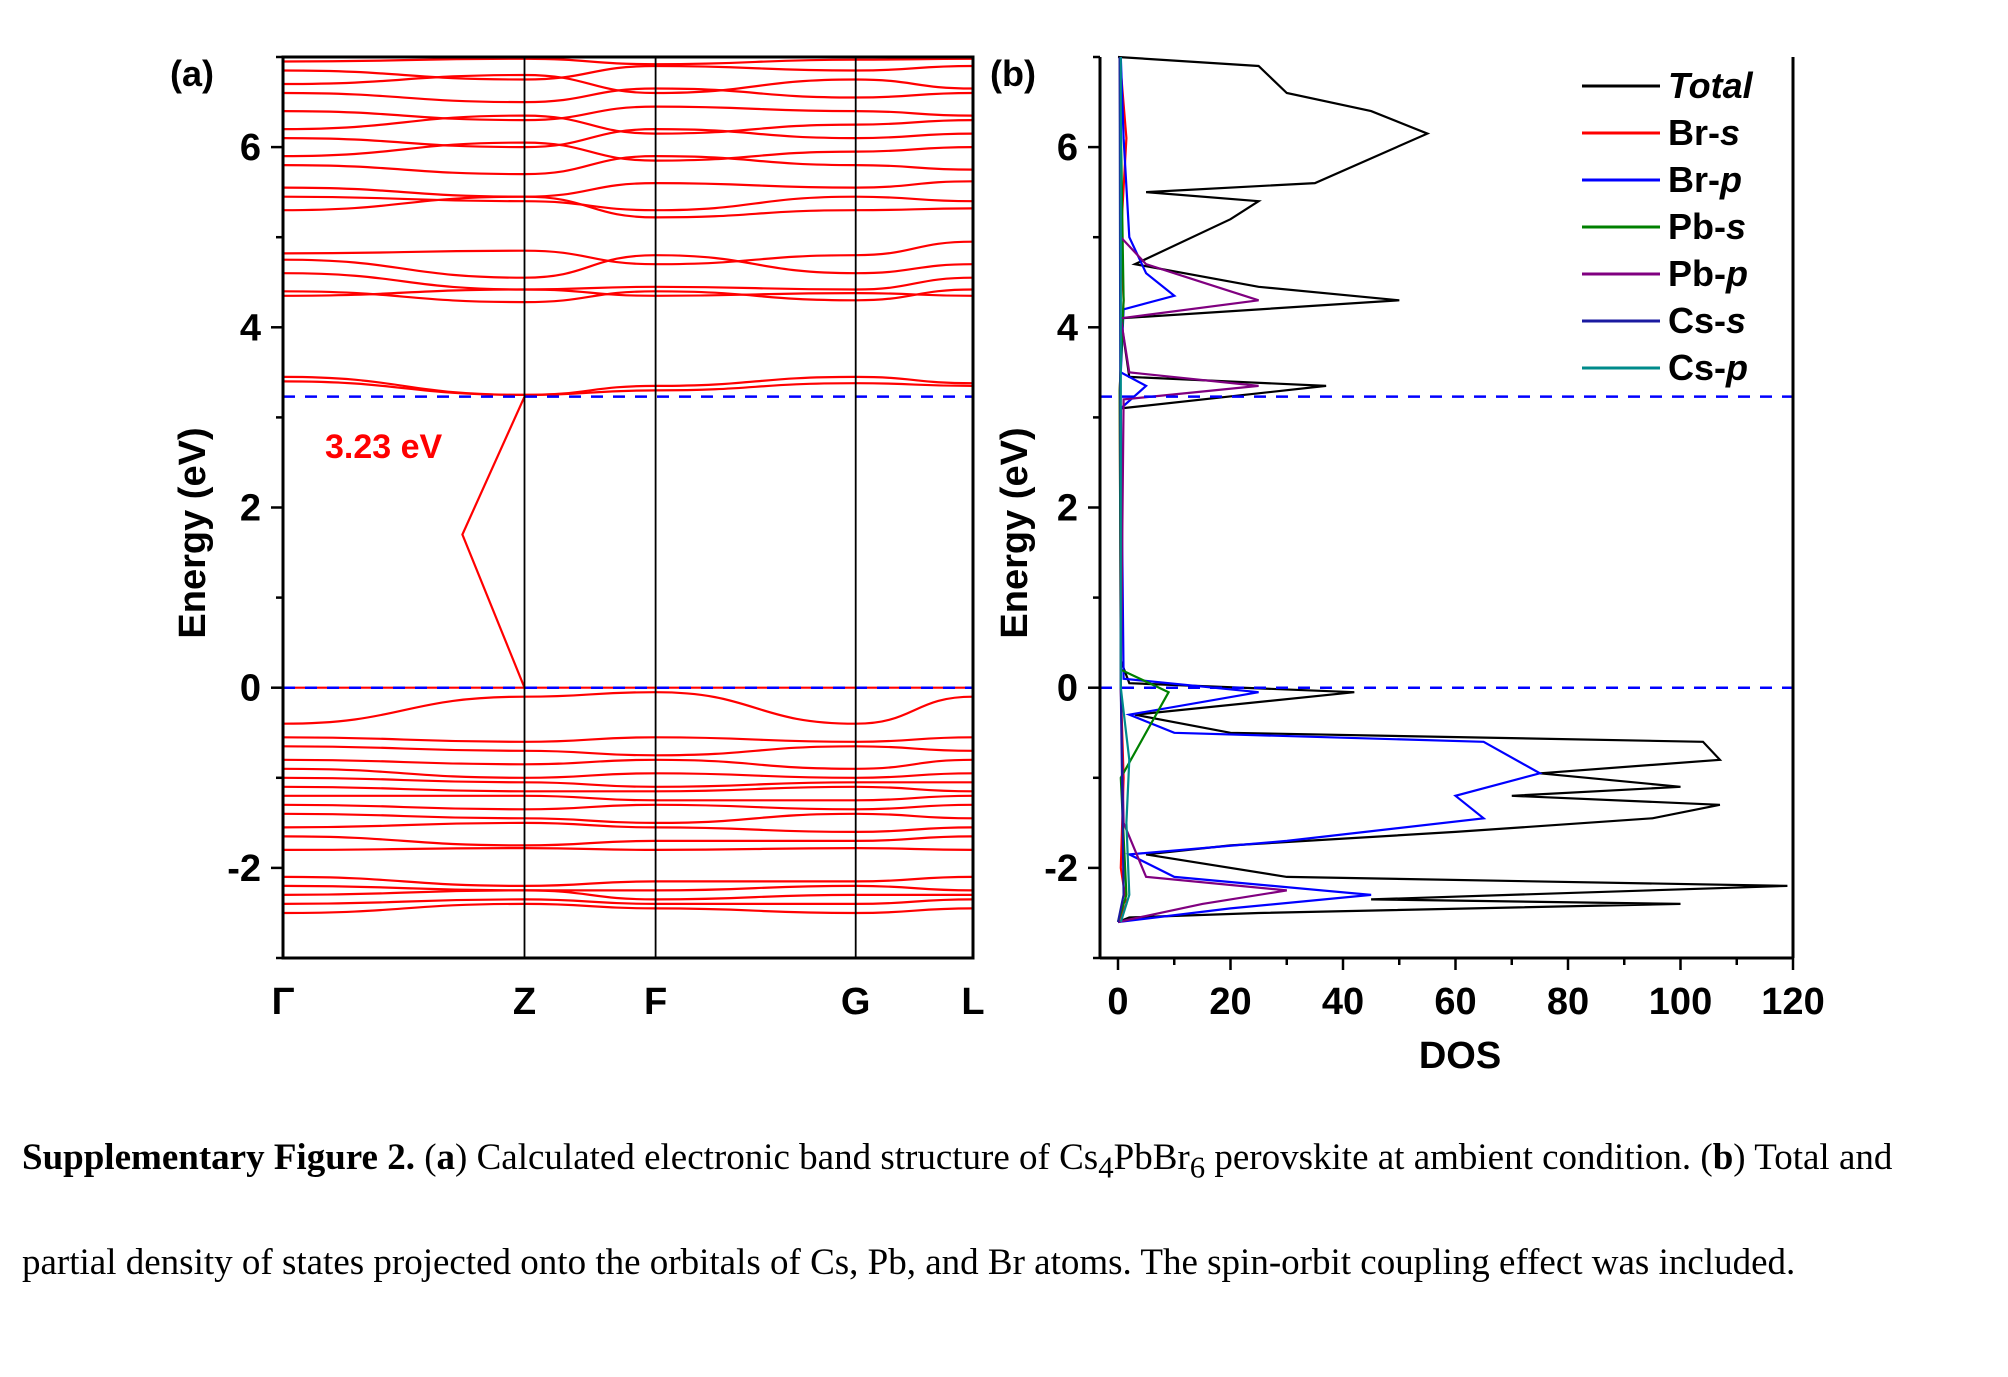  What do you see at coordinates (283, 1002) in the screenshot?
I see `kpoint-label: Γ` at bounding box center [283, 1002].